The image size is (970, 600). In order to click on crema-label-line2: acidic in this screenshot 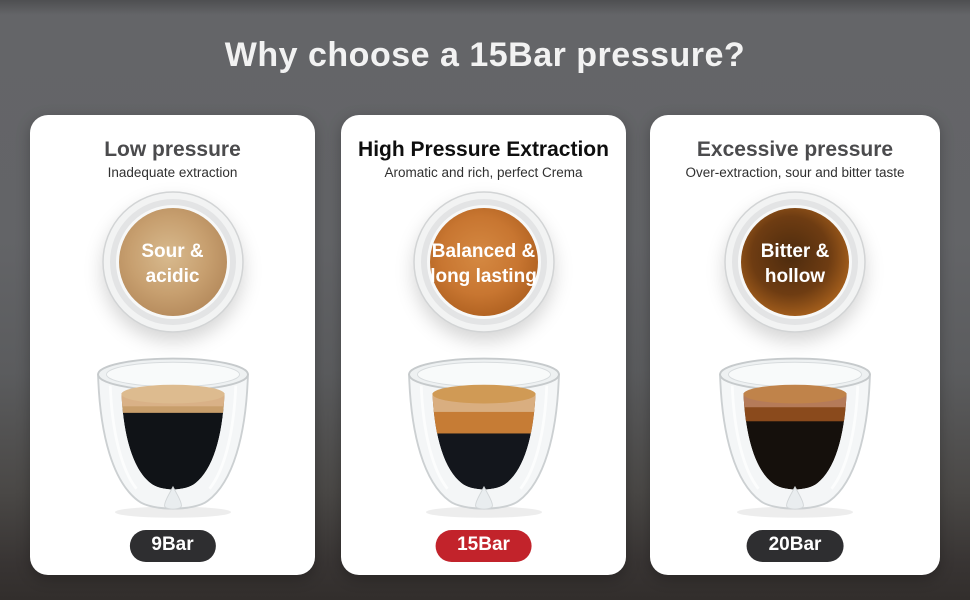, I will do `click(172, 277)`.